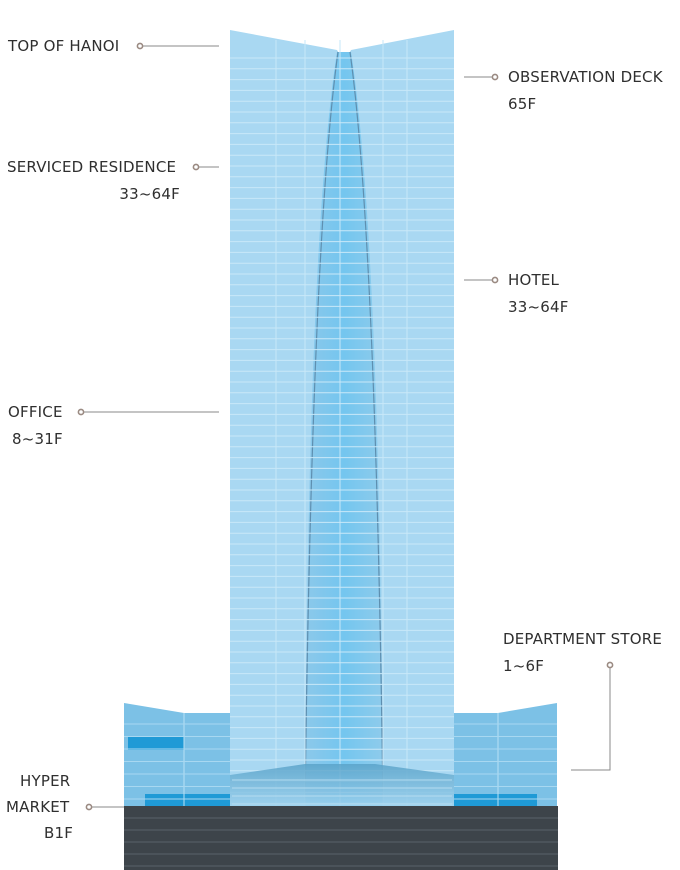 This screenshot has width=680, height=870. What do you see at coordinates (495, 77) in the screenshot?
I see `leader-dot-observation` at bounding box center [495, 77].